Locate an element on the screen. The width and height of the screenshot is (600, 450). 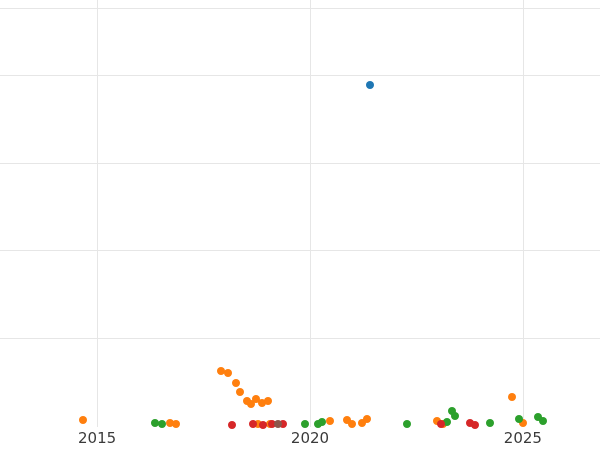
x-tick-label: 2025 is located at coordinates (522, 438).